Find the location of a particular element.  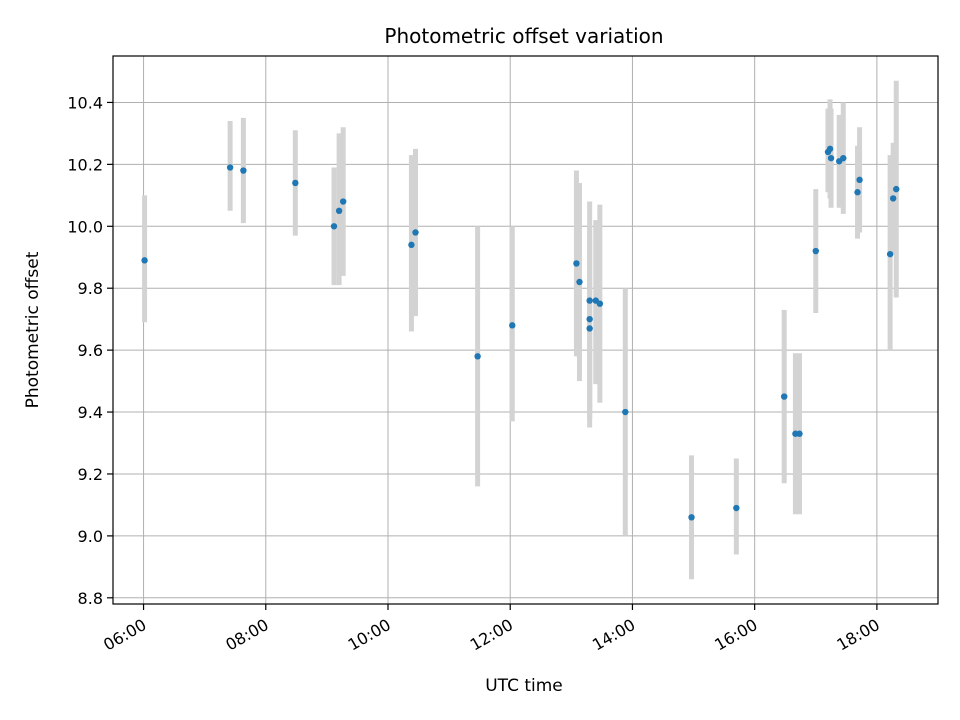

y-axis-title: Photometric offset is located at coordinates (33, 329).